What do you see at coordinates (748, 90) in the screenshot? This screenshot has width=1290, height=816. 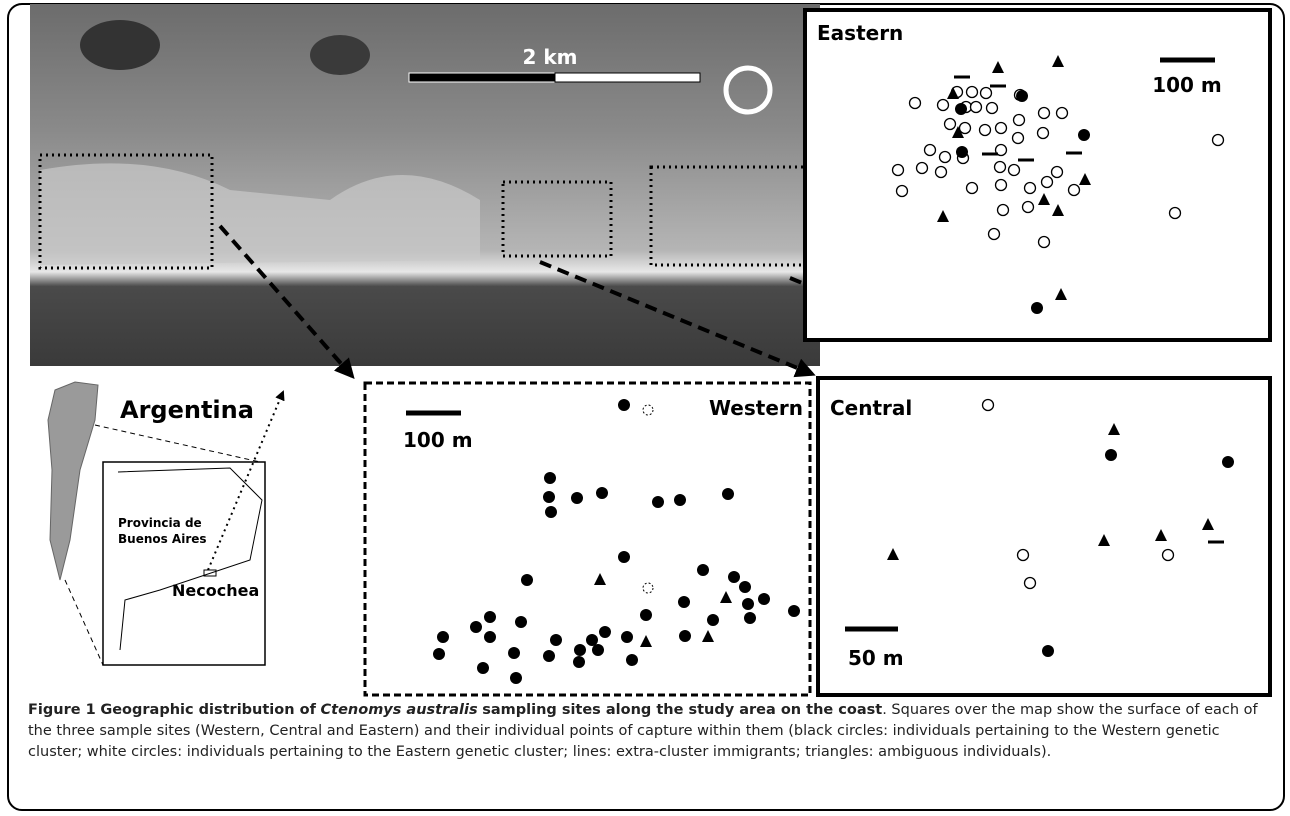 I see `compass` at bounding box center [748, 90].